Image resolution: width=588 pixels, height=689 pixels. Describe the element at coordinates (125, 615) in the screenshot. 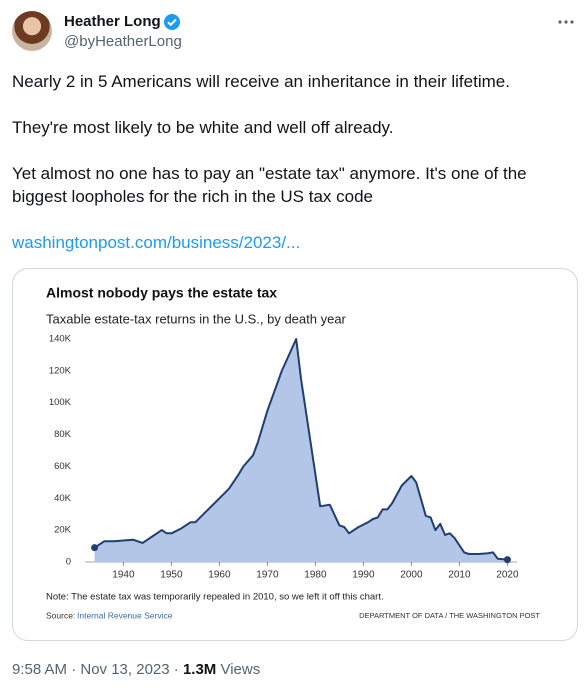

I see `source-link: Internal Revenue Service` at that location.